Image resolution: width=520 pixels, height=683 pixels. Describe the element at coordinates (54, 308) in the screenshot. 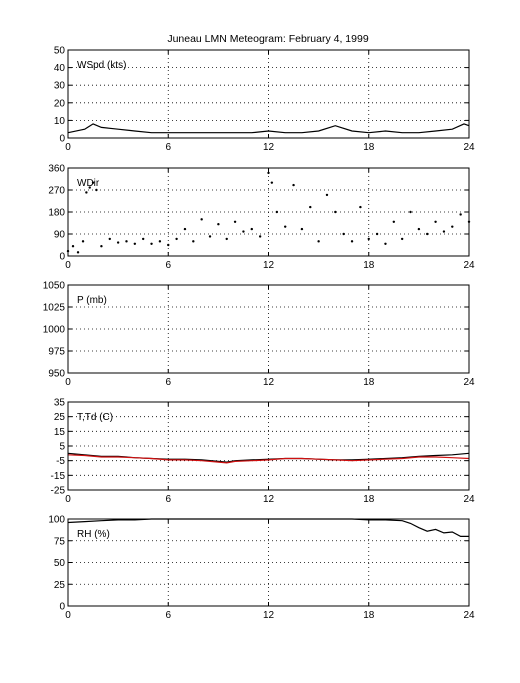

I see `y-tick-label: 1025` at that location.